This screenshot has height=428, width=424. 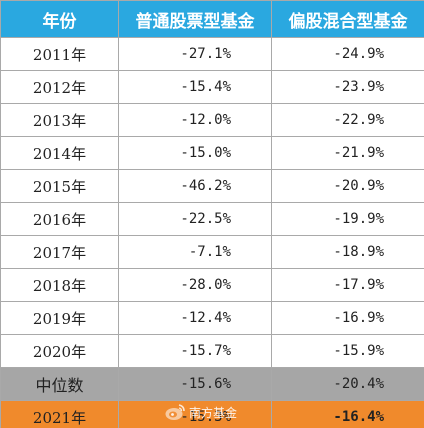 What do you see at coordinates (195, 384) in the screenshot?
I see `median-stock-fund-value: -15.6%` at bounding box center [195, 384].